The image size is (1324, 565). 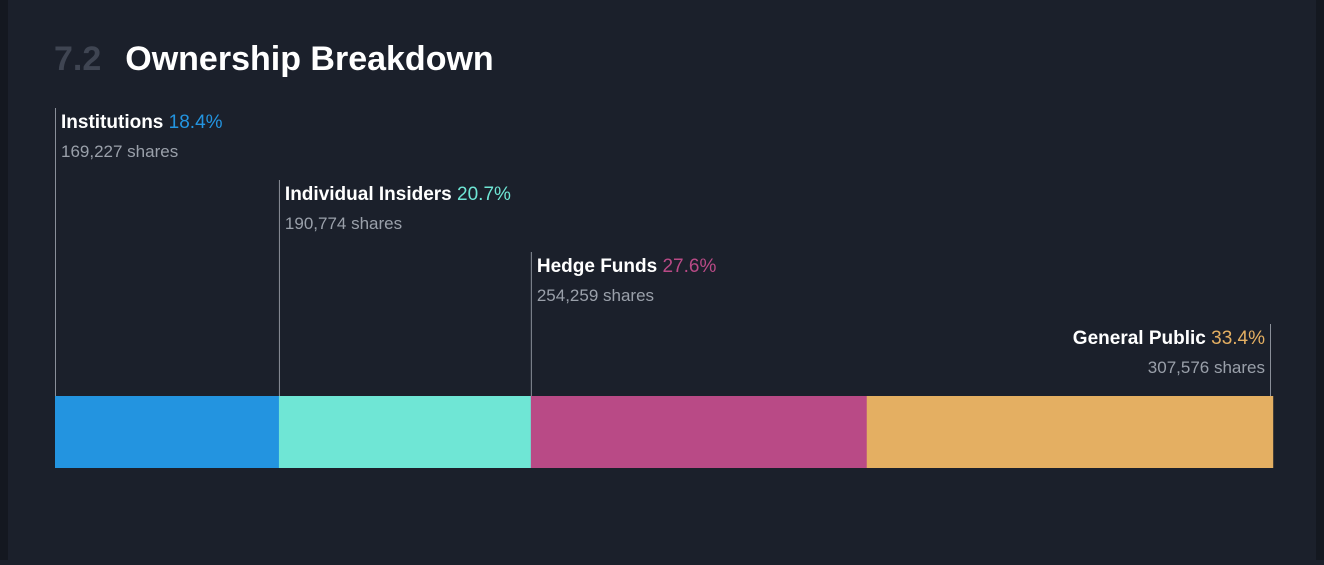 I want to click on right-edge-strip, so click(x=1320, y=280).